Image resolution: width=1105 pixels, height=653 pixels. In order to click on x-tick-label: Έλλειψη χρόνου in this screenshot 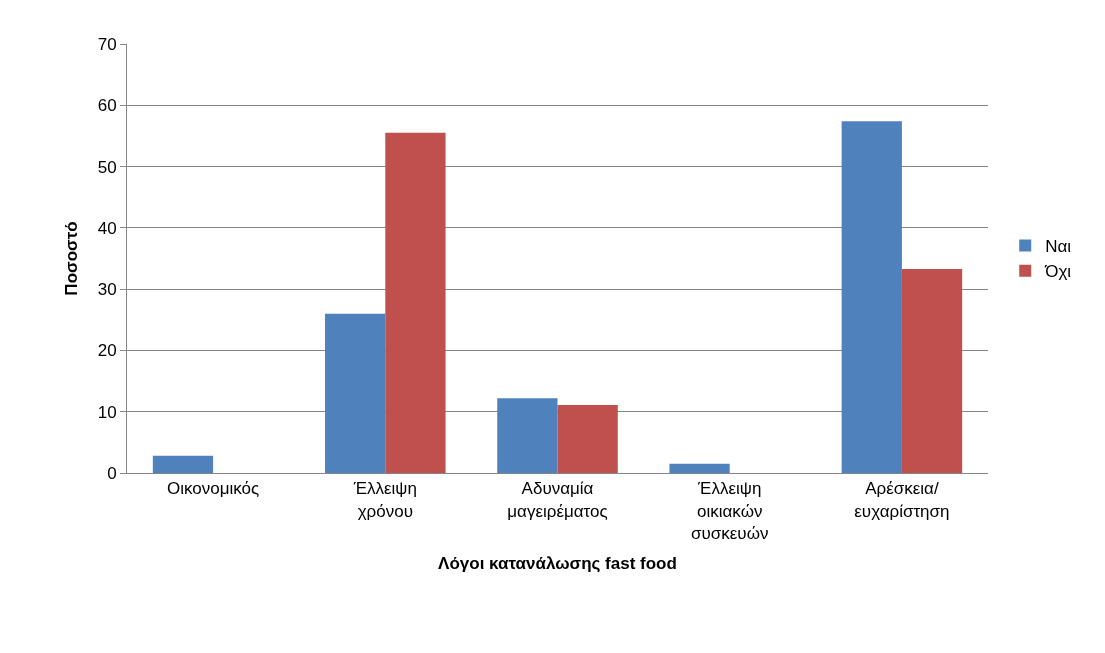, I will do `click(384, 500)`.